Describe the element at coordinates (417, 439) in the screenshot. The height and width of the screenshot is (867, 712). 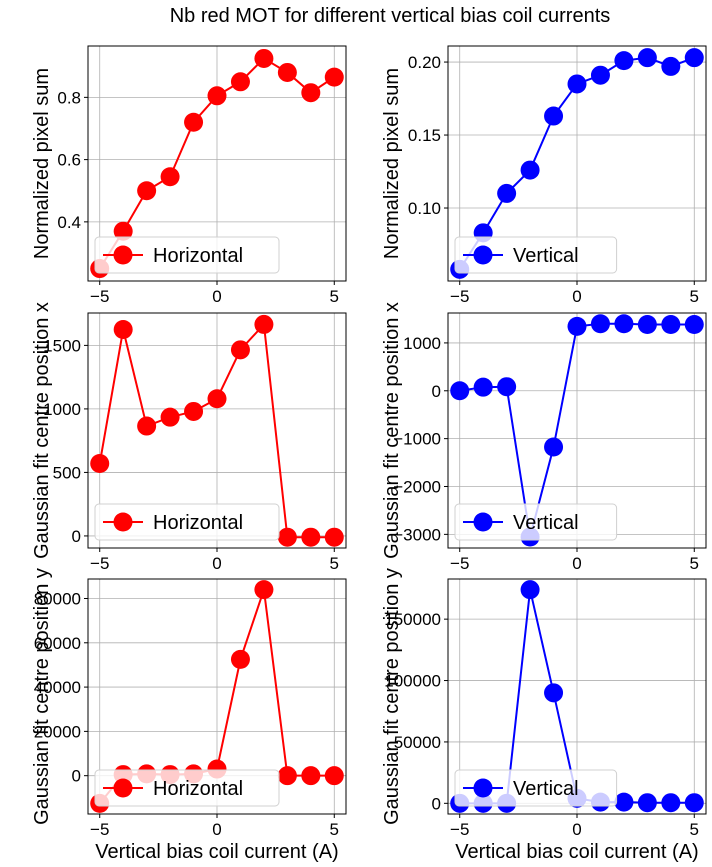
I see `chart-3-y-tick-label-2: −1000` at that location.